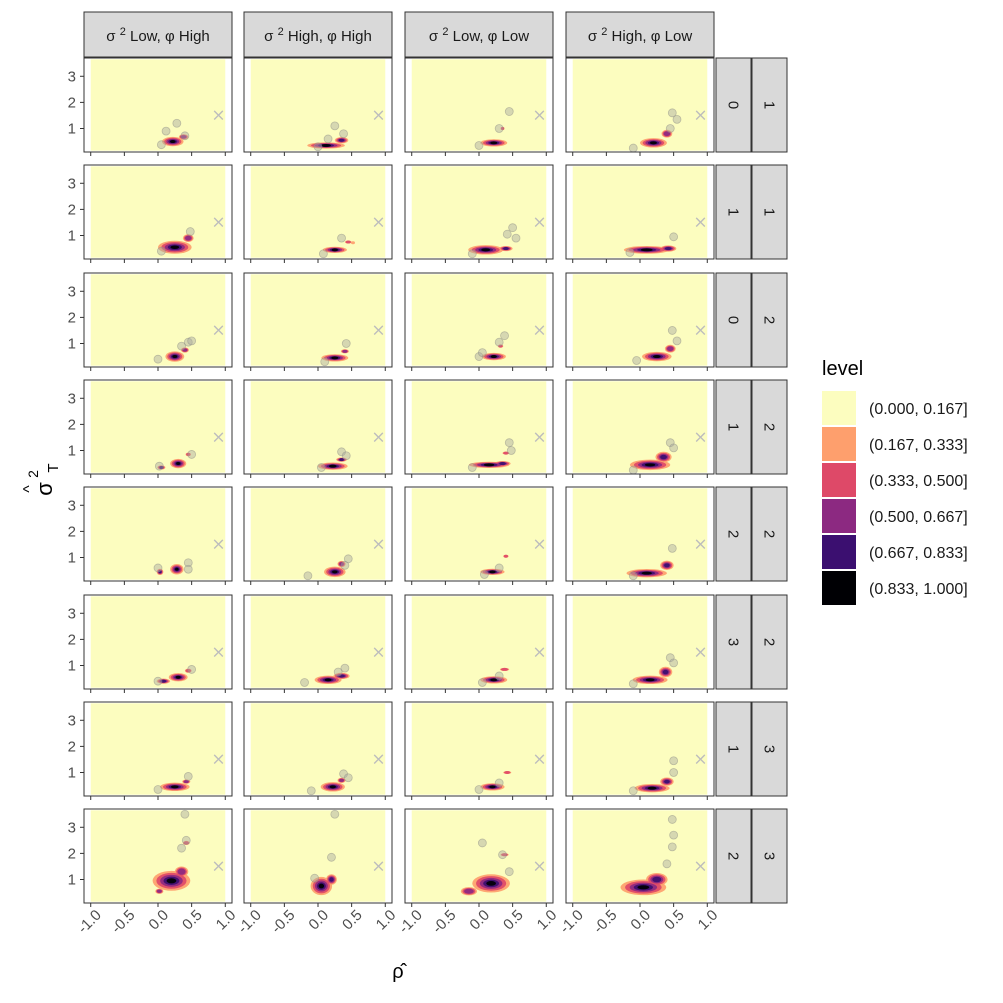 The image size is (1003, 1003). What do you see at coordinates (733, 212) in the screenshot?
I see `row-strip-inner-label: 1` at bounding box center [733, 212].